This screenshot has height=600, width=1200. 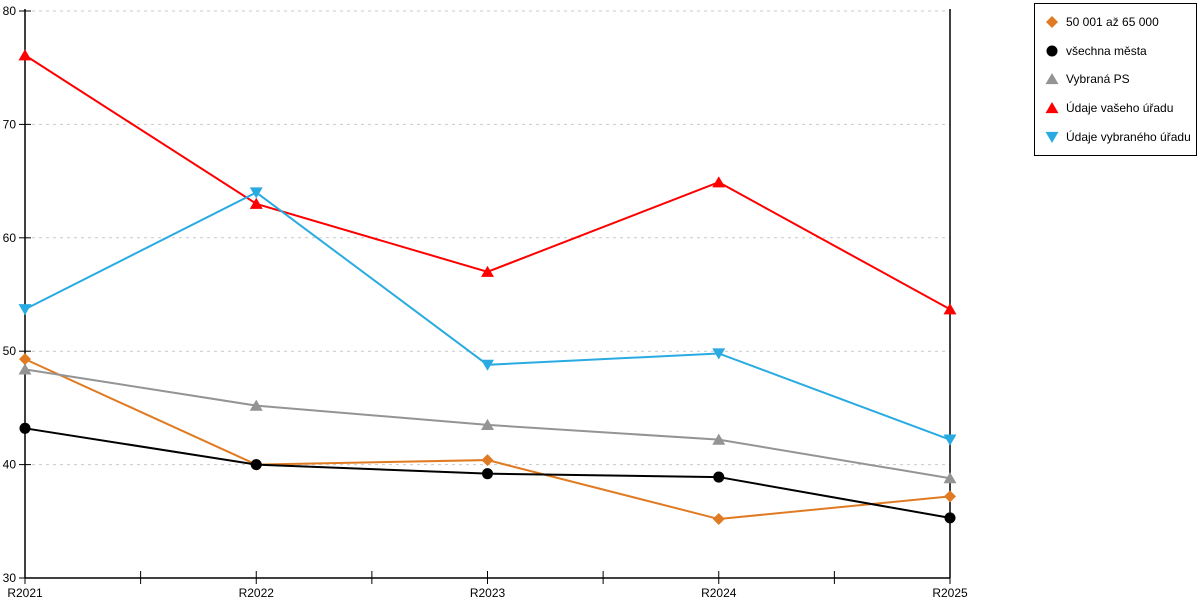 I want to click on legend-item-vybrana-ps: Vybraná PS, so click(x=1120, y=79).